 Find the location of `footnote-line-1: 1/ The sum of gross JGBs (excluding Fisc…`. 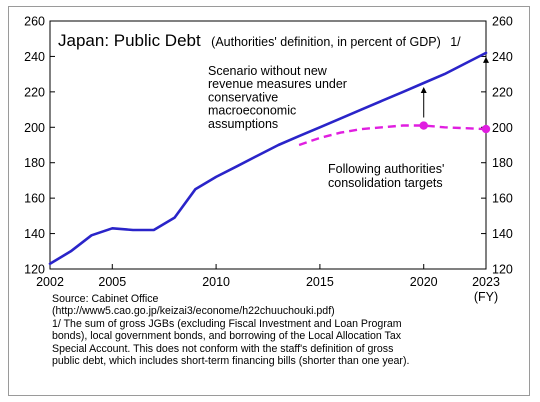

footnote-line-1: 1/ The sum of gross JGBs (excluding Fisc… is located at coordinates (227, 323).